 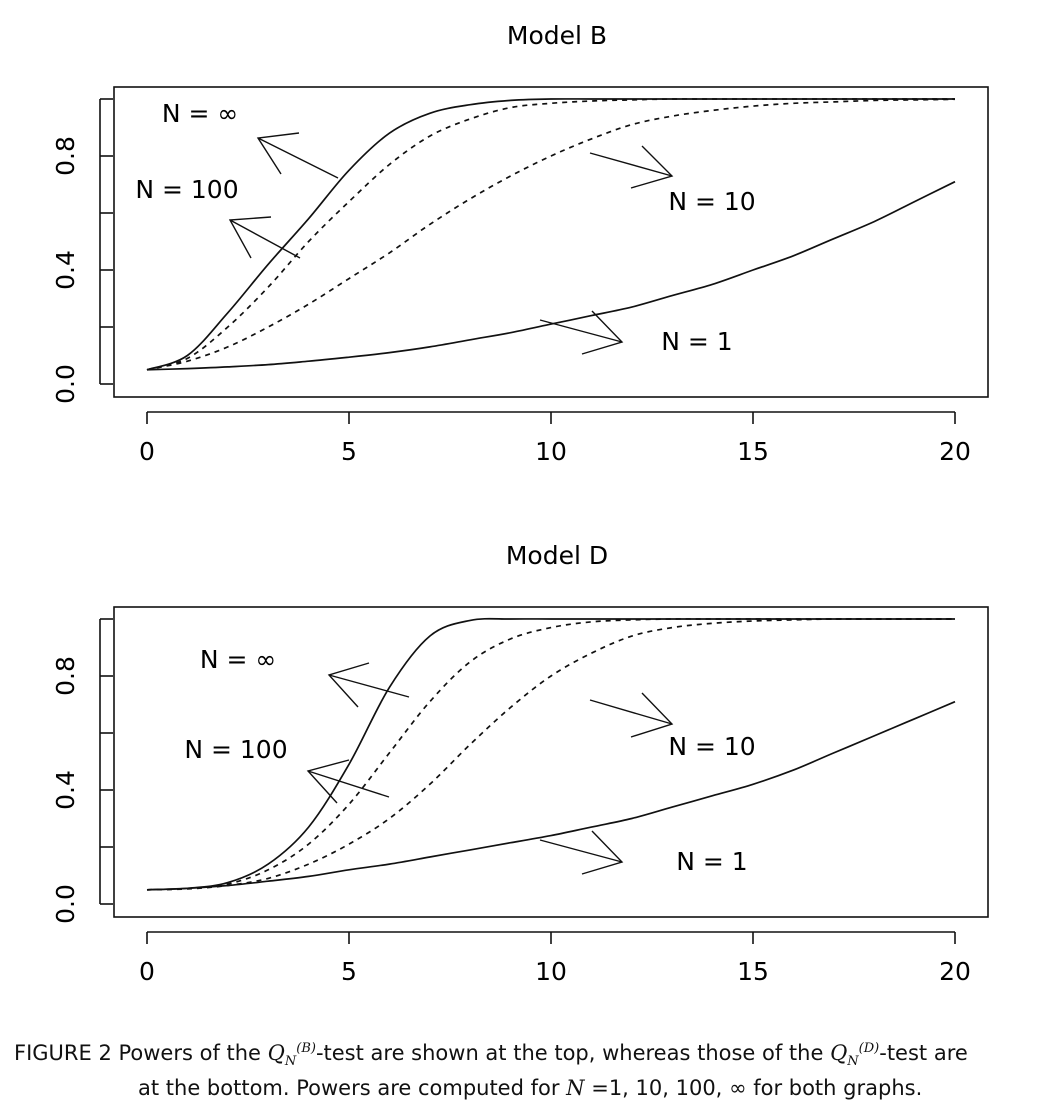 I want to click on caption-symbol-qd: QN(D), so click(x=855, y=1055).